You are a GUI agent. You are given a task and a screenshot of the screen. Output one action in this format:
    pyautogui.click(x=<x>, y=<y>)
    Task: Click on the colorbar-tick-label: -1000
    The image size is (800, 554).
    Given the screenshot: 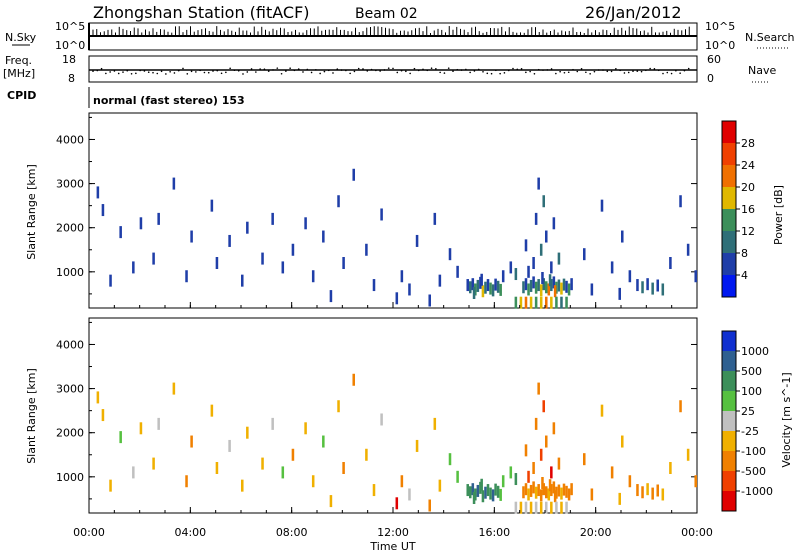 What is the action you would take?
    pyautogui.click(x=757, y=491)
    